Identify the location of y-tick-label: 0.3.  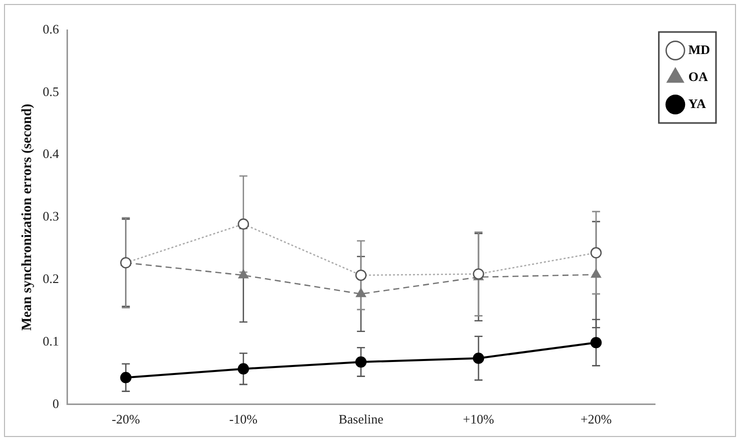
(51, 216).